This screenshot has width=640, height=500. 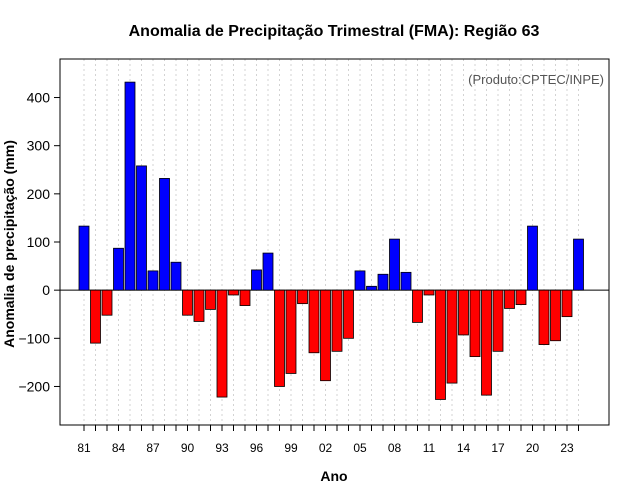 I want to click on y-tick-label: 100, so click(x=39, y=242).